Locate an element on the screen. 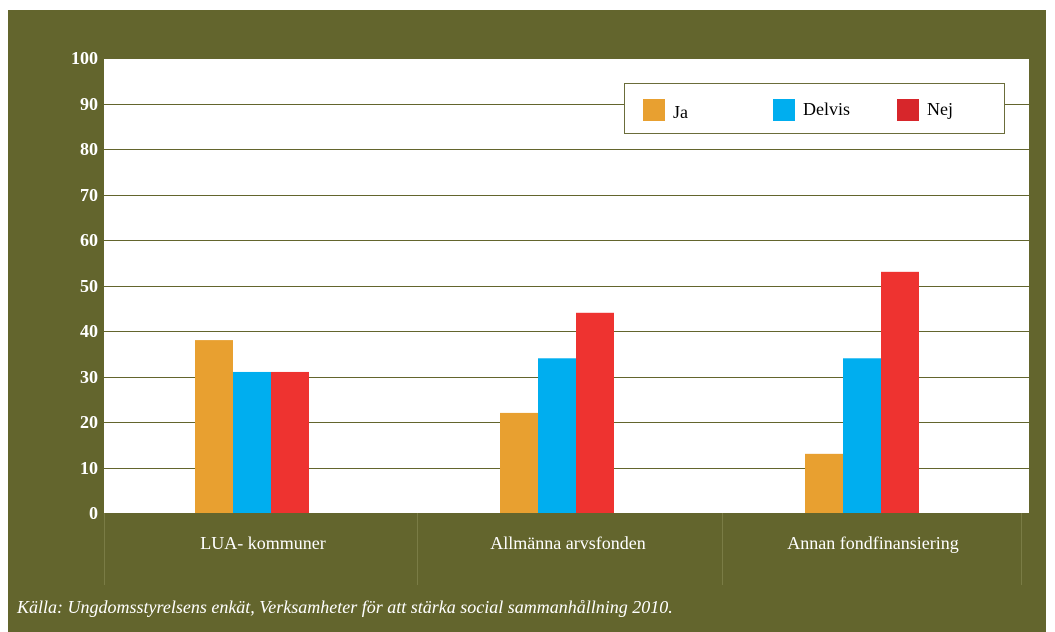  y-tick-label: 90 is located at coordinates (89, 103).